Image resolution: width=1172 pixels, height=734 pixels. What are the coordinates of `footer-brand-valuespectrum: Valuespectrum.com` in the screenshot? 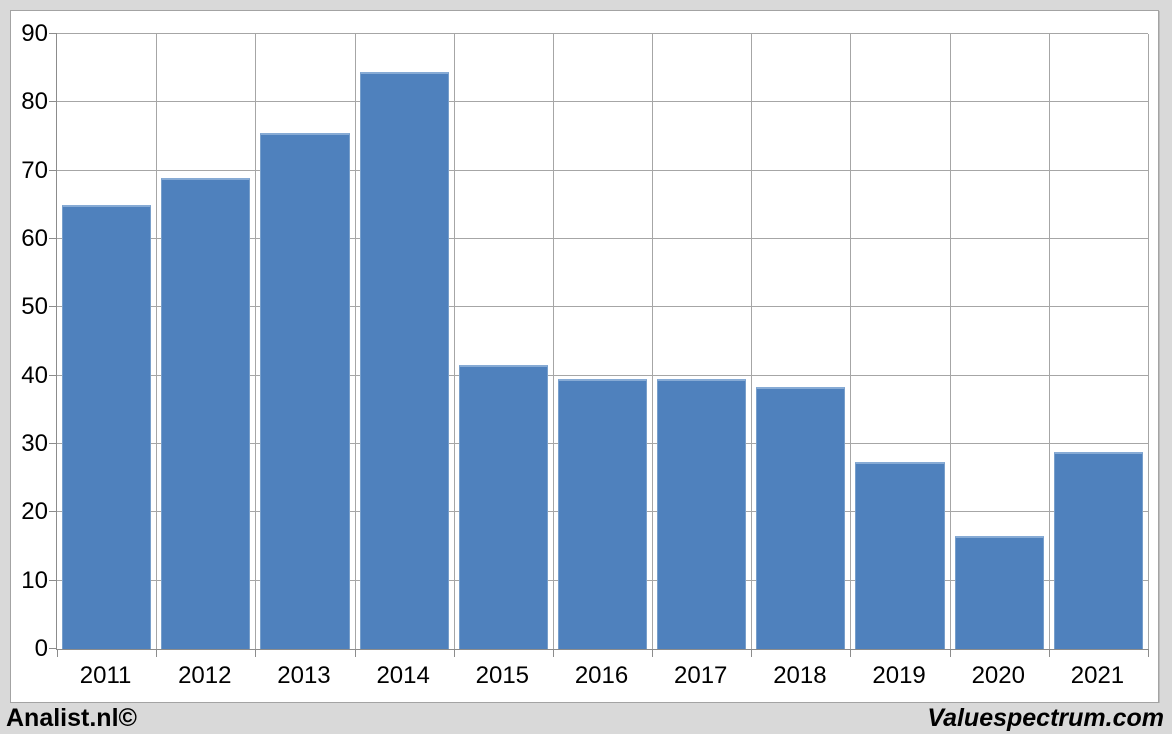 It's located at (1045, 718).